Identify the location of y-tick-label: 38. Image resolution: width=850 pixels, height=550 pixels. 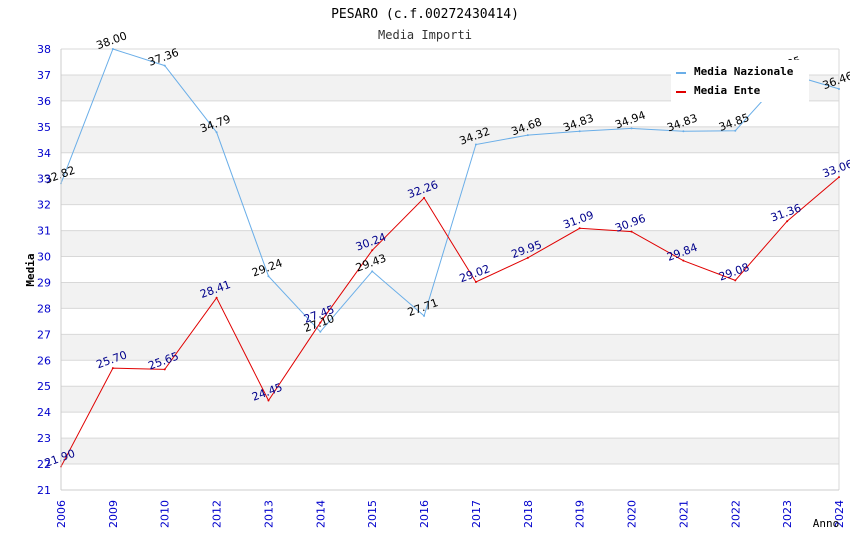
(44, 49).